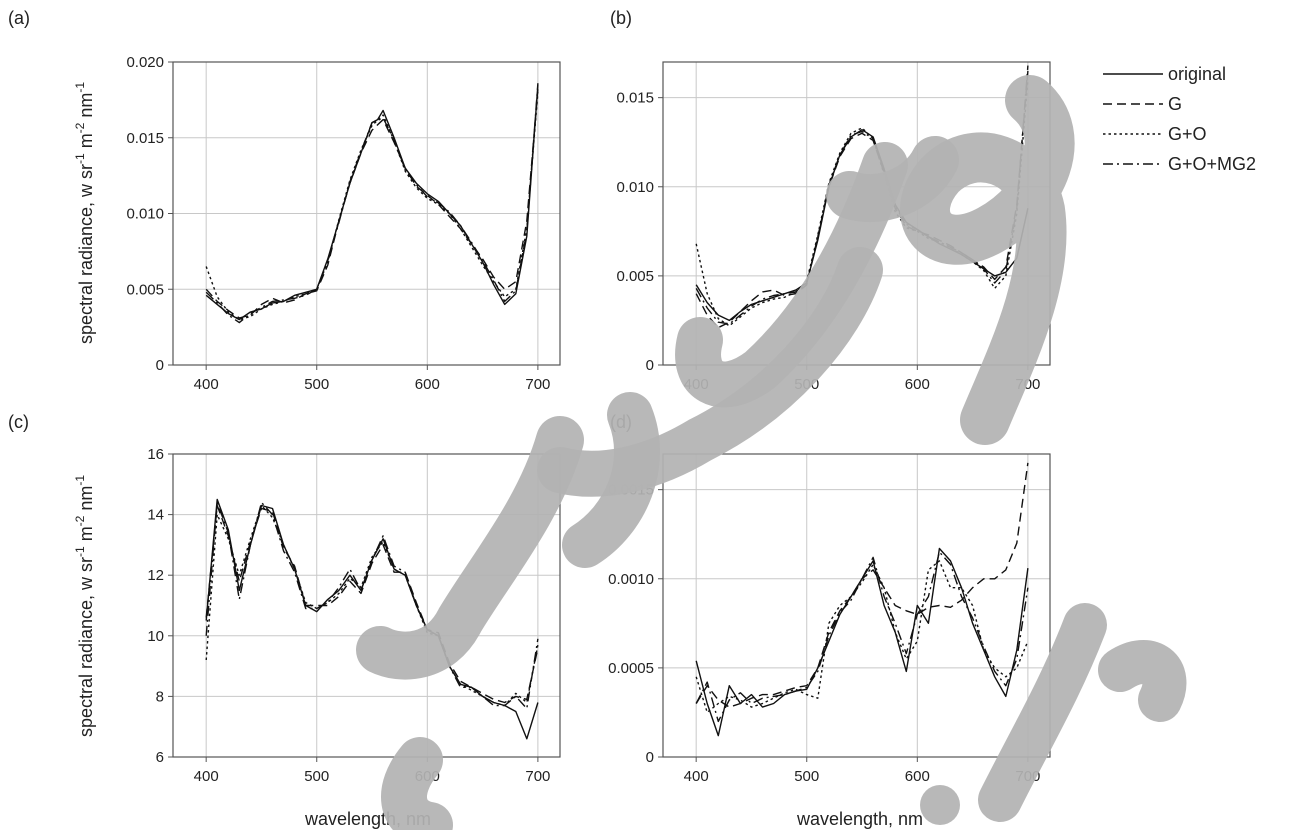  Describe the element at coordinates (1197, 74) in the screenshot. I see `legend-label-original: original` at that location.